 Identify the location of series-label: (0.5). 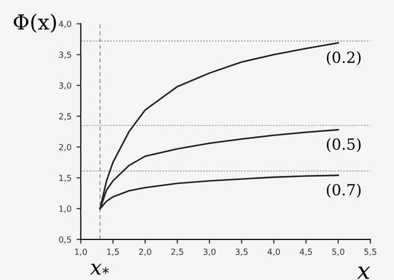
(343, 145).